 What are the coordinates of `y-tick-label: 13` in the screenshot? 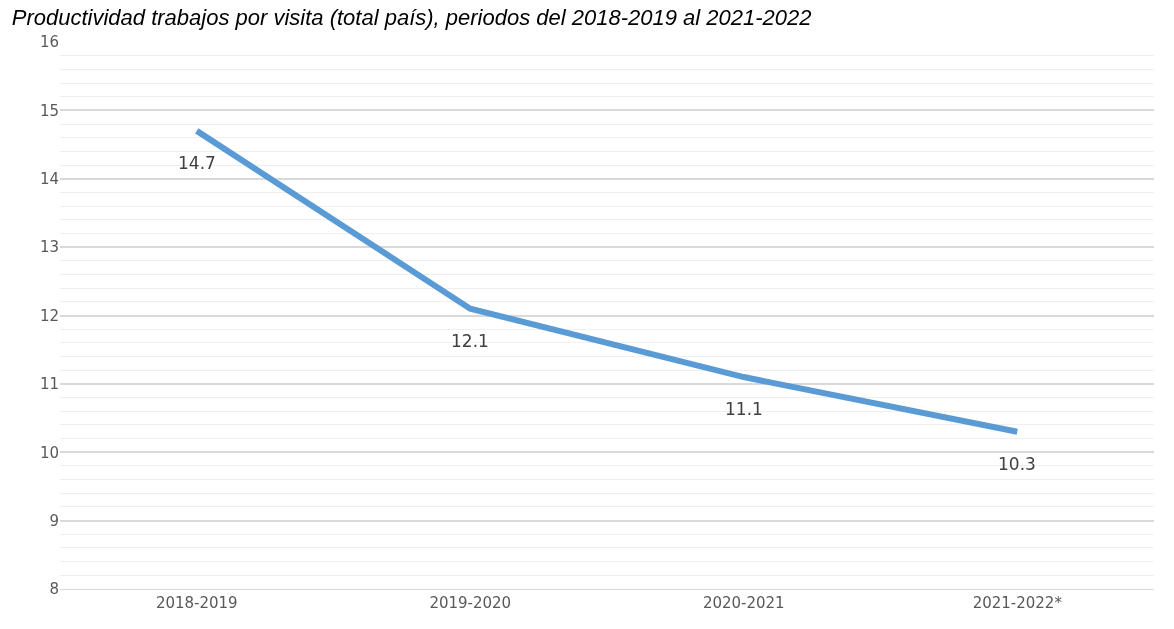 It's located at (49, 247).